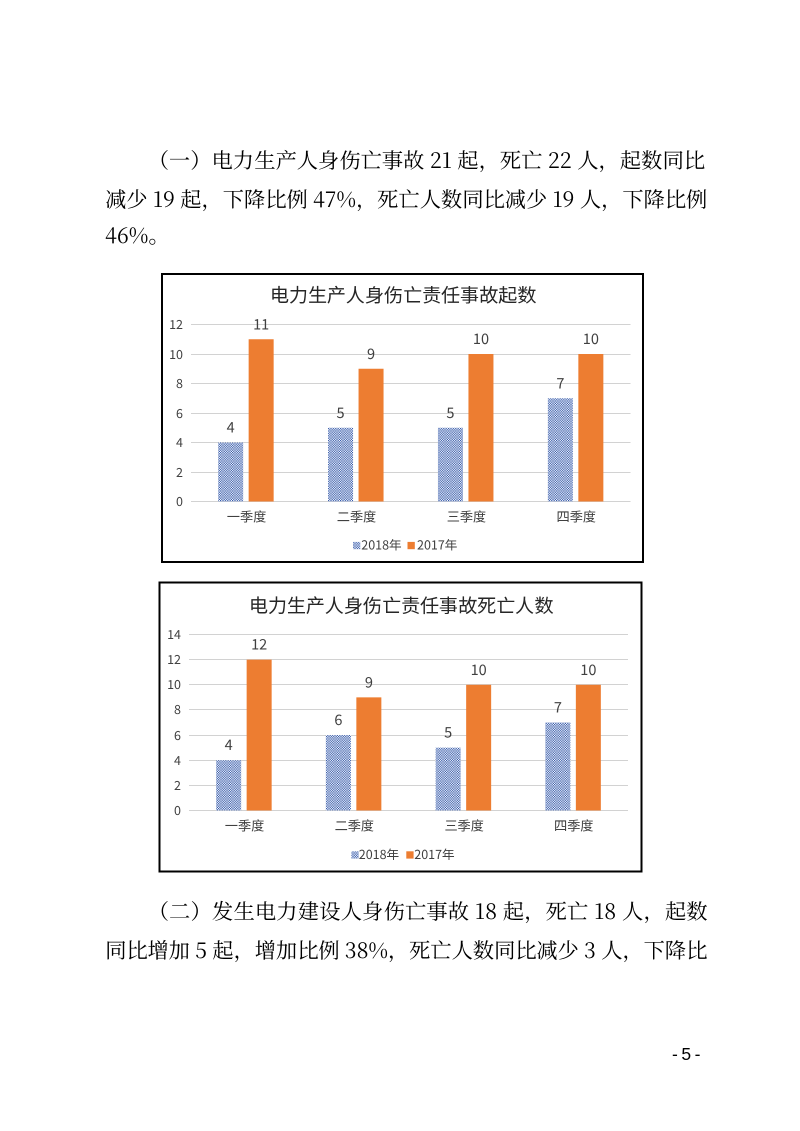 The image size is (800, 1131). What do you see at coordinates (174, 633) in the screenshot?
I see `svg-text: 14` at bounding box center [174, 633].